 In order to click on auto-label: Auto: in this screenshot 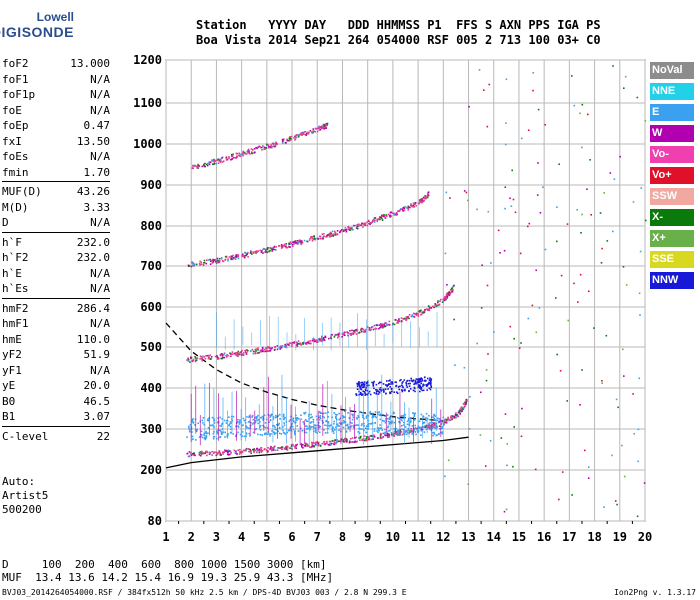, I will do `click(19, 481)`.